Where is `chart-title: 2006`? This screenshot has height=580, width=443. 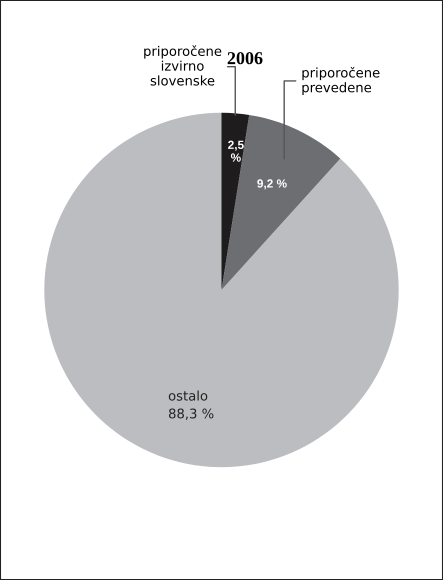
chart-title: 2006 is located at coordinates (245, 58).